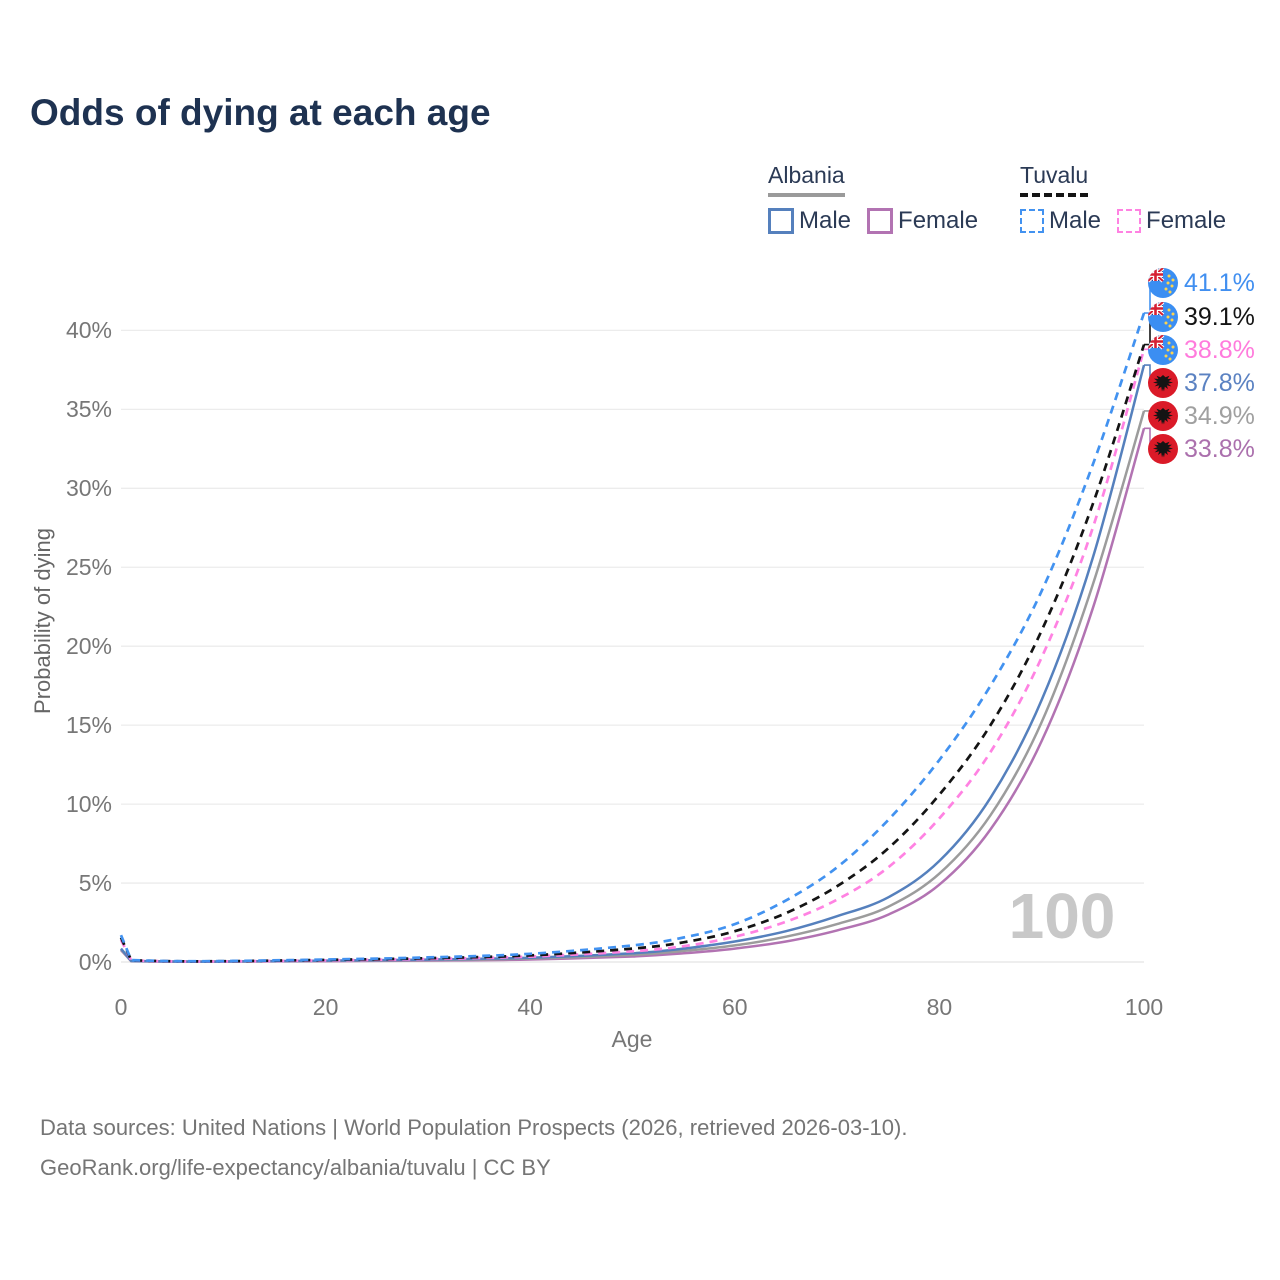 Image resolution: width=1280 pixels, height=1280 pixels. What do you see at coordinates (1219, 448) in the screenshot?
I see `end-label-value: 33.8%` at bounding box center [1219, 448].